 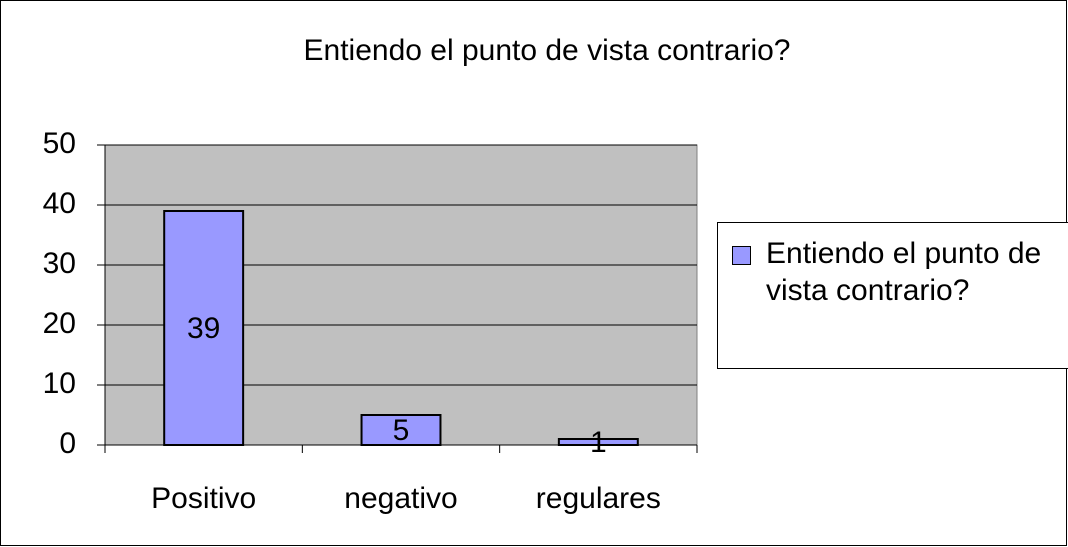 What do you see at coordinates (400, 498) in the screenshot?
I see `x-tick-label: negativo` at bounding box center [400, 498].